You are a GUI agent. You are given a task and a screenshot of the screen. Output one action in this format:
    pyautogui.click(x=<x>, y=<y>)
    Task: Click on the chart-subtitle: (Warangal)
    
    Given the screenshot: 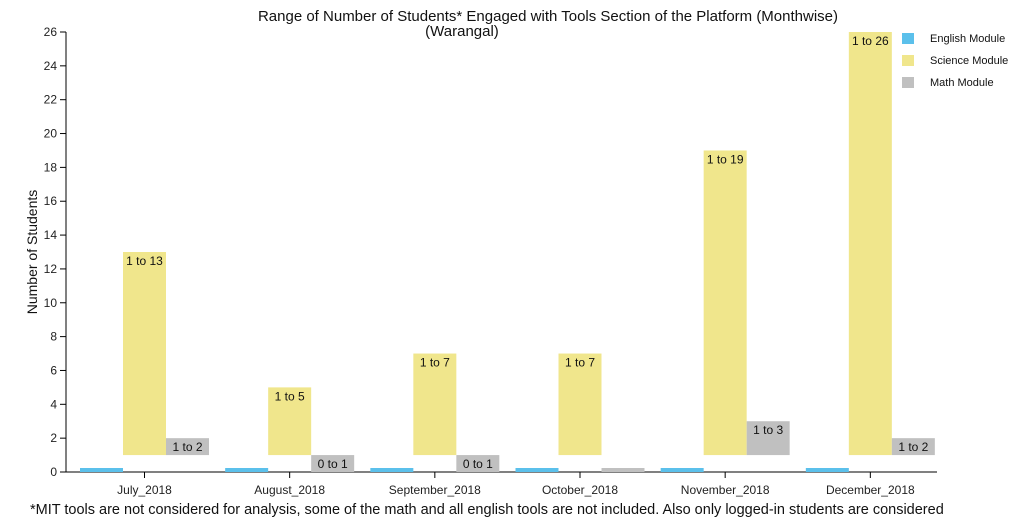 What is the action you would take?
    pyautogui.click(x=462, y=31)
    